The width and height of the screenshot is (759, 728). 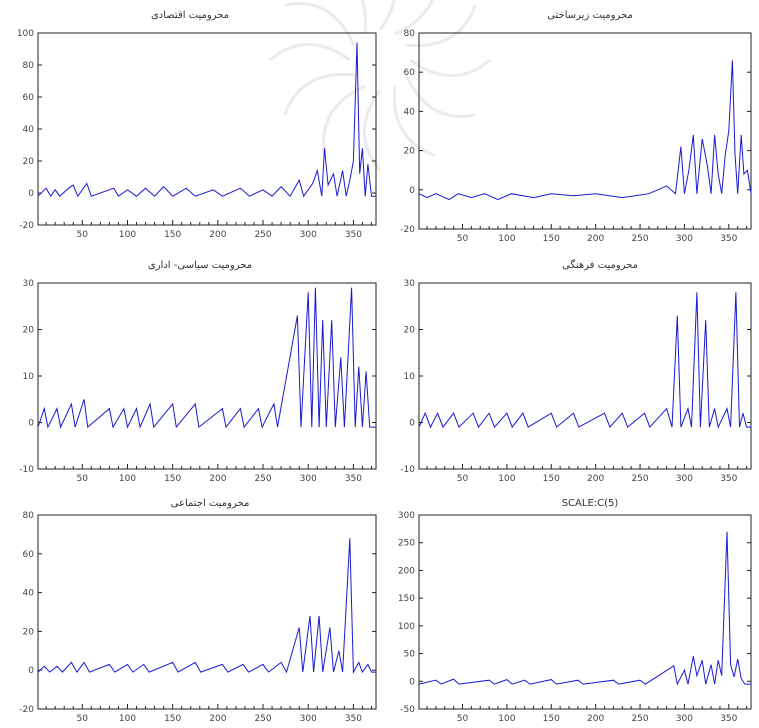 I want to click on y-tick-label: 150, so click(x=406, y=599).